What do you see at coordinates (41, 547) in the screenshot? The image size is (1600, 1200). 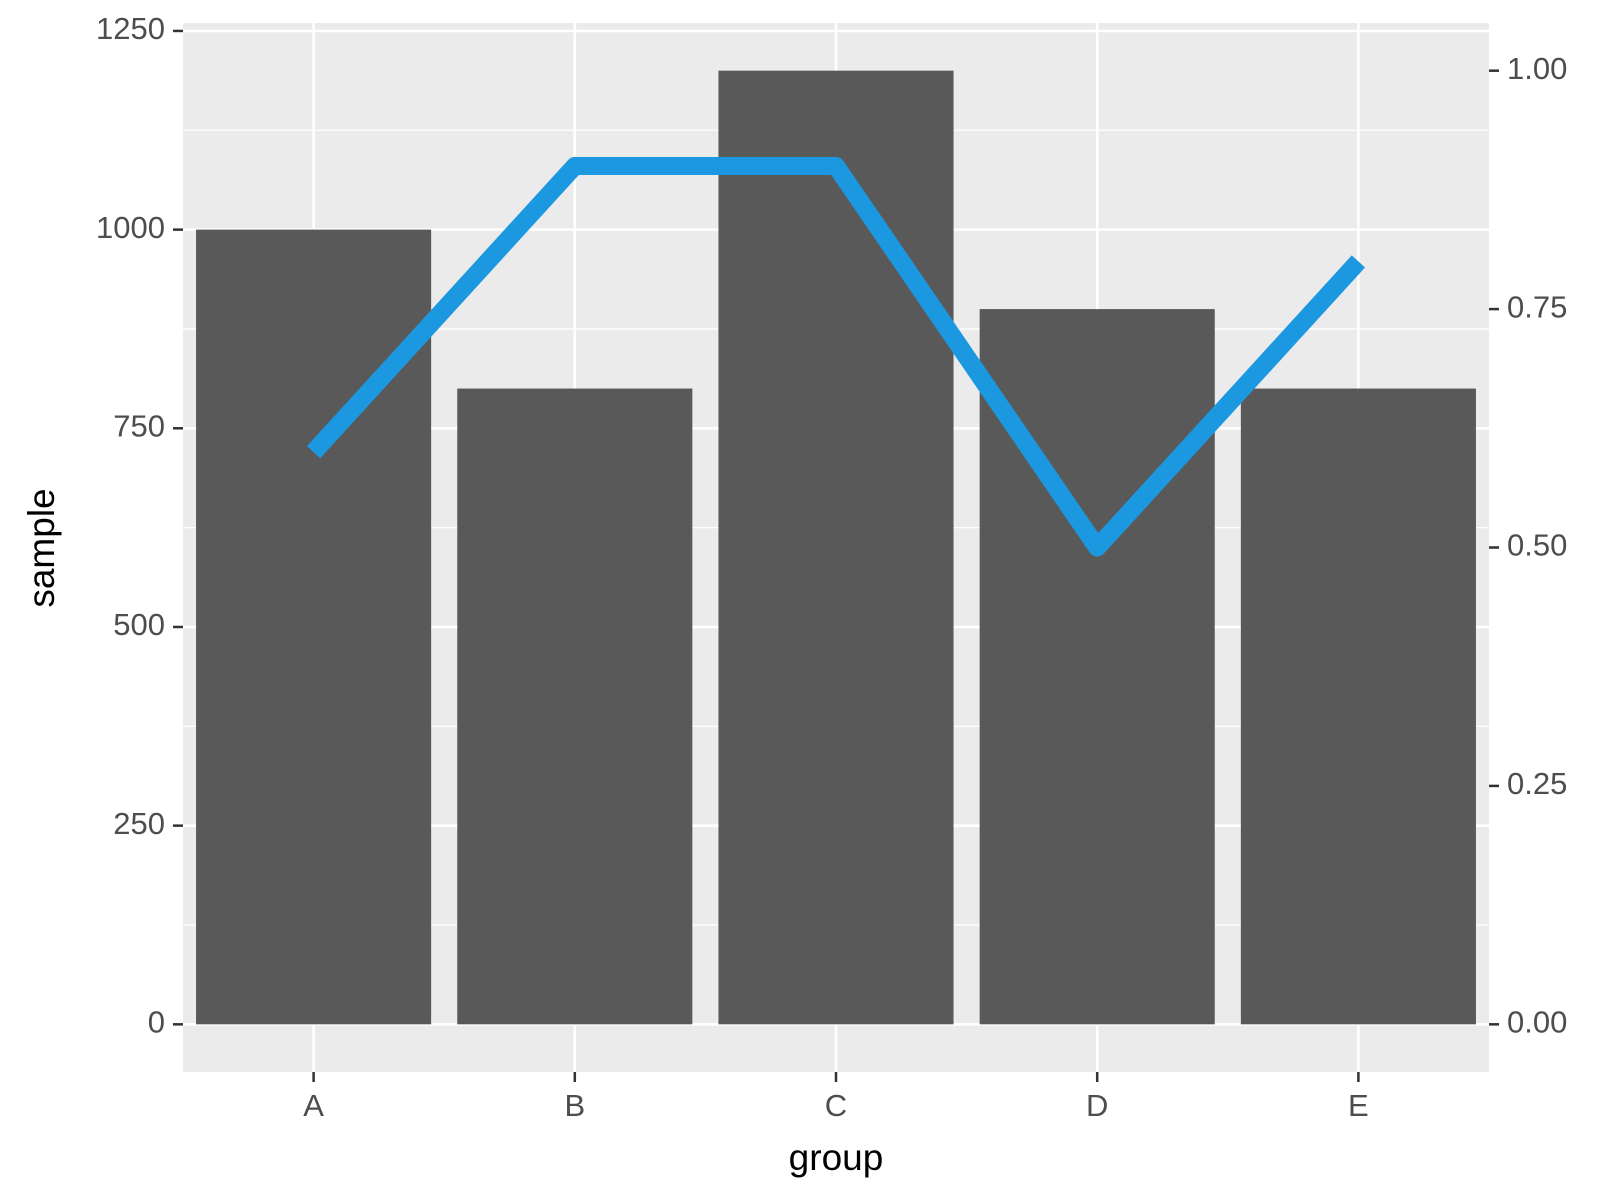 I see `y-axis-title: sample` at bounding box center [41, 547].